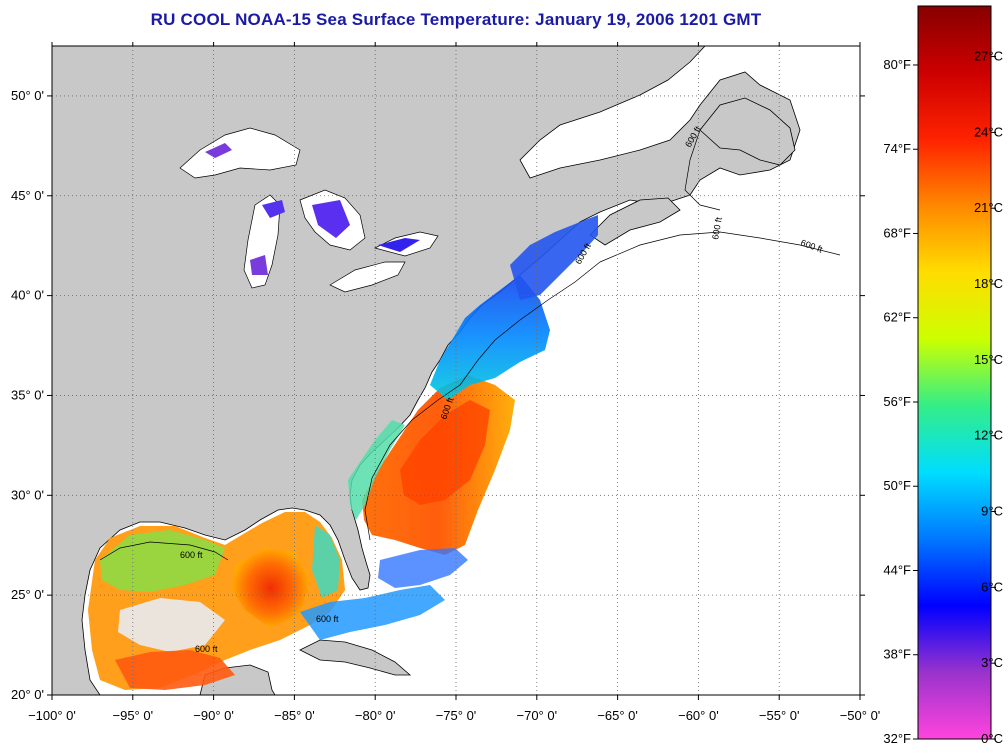 The image size is (1008, 754). I want to click on land-nova-scotia, so click(635, 221).